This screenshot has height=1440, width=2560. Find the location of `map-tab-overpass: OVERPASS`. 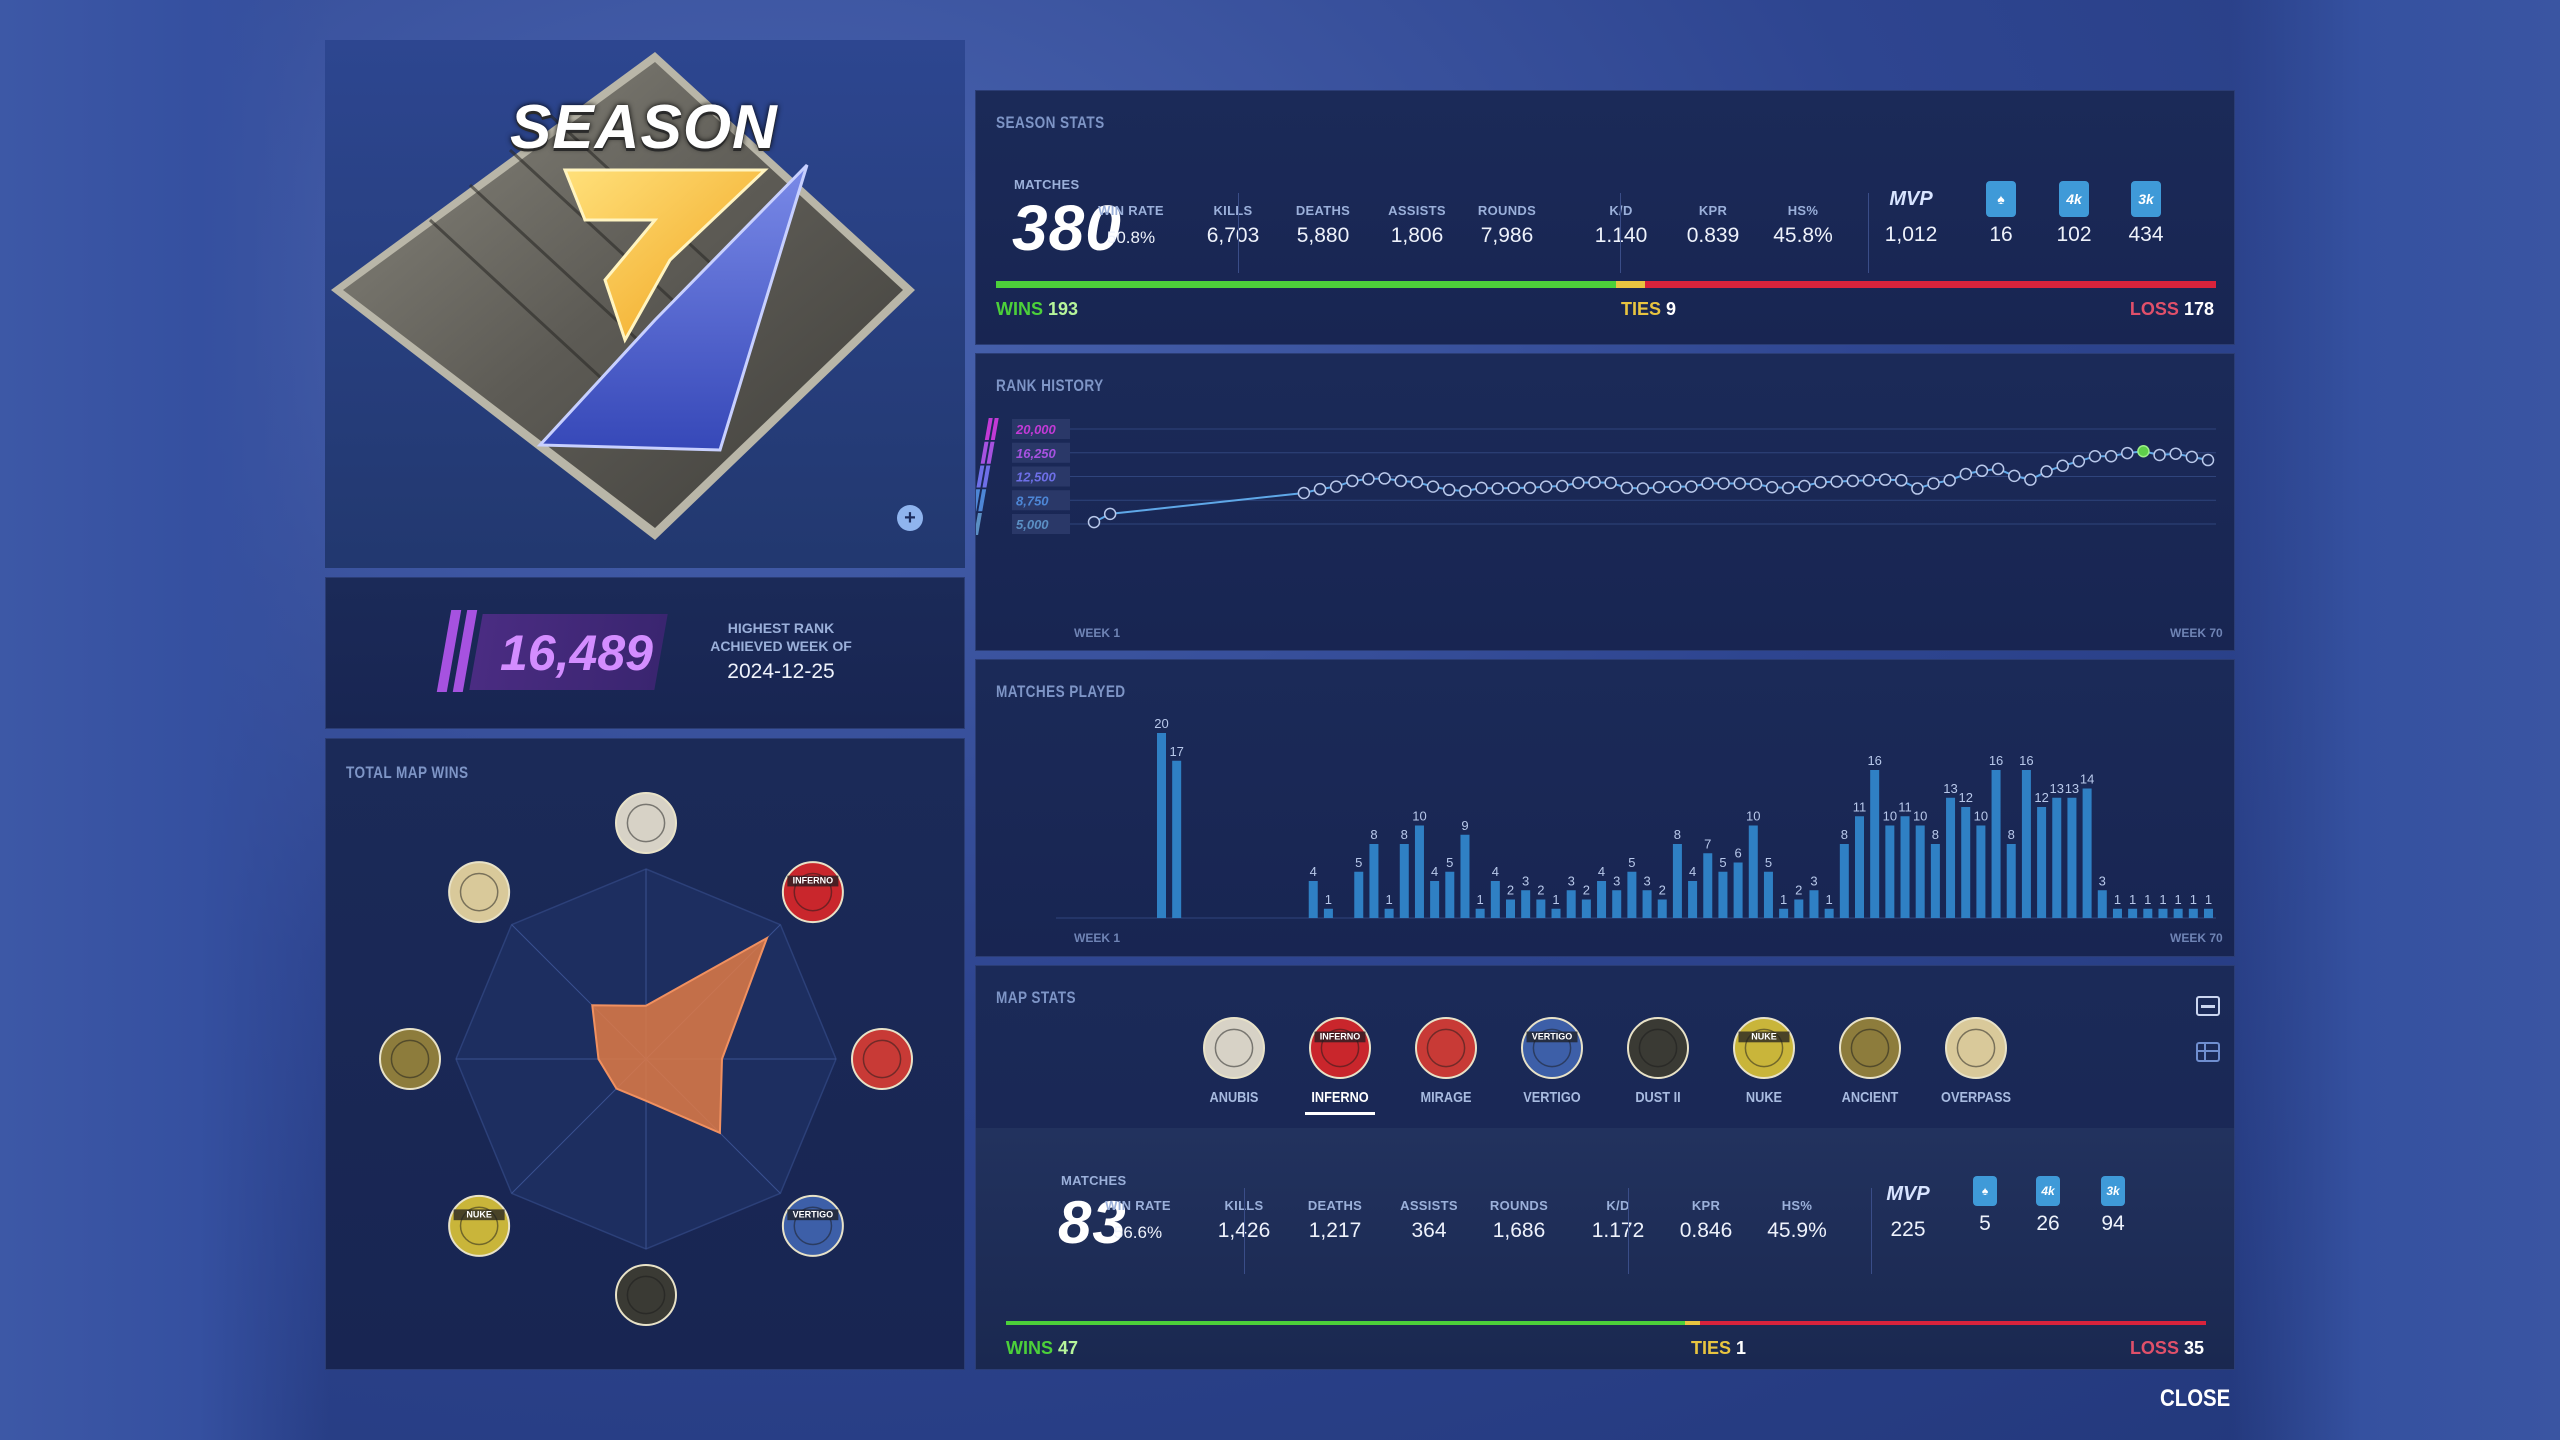

map-tab-overpass: OVERPASS is located at coordinates (1976, 1065).